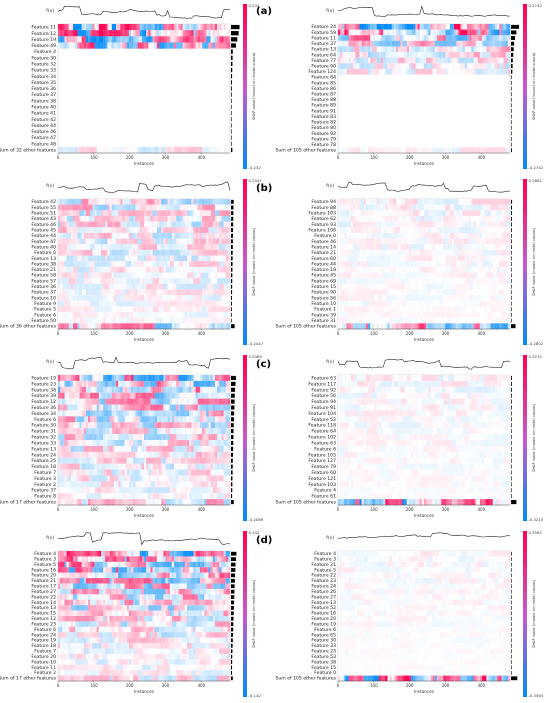 Image resolution: width=550 pixels, height=703 pixels. Describe the element at coordinates (43, 28) in the screenshot. I see `row-label: Feature 11` at that location.